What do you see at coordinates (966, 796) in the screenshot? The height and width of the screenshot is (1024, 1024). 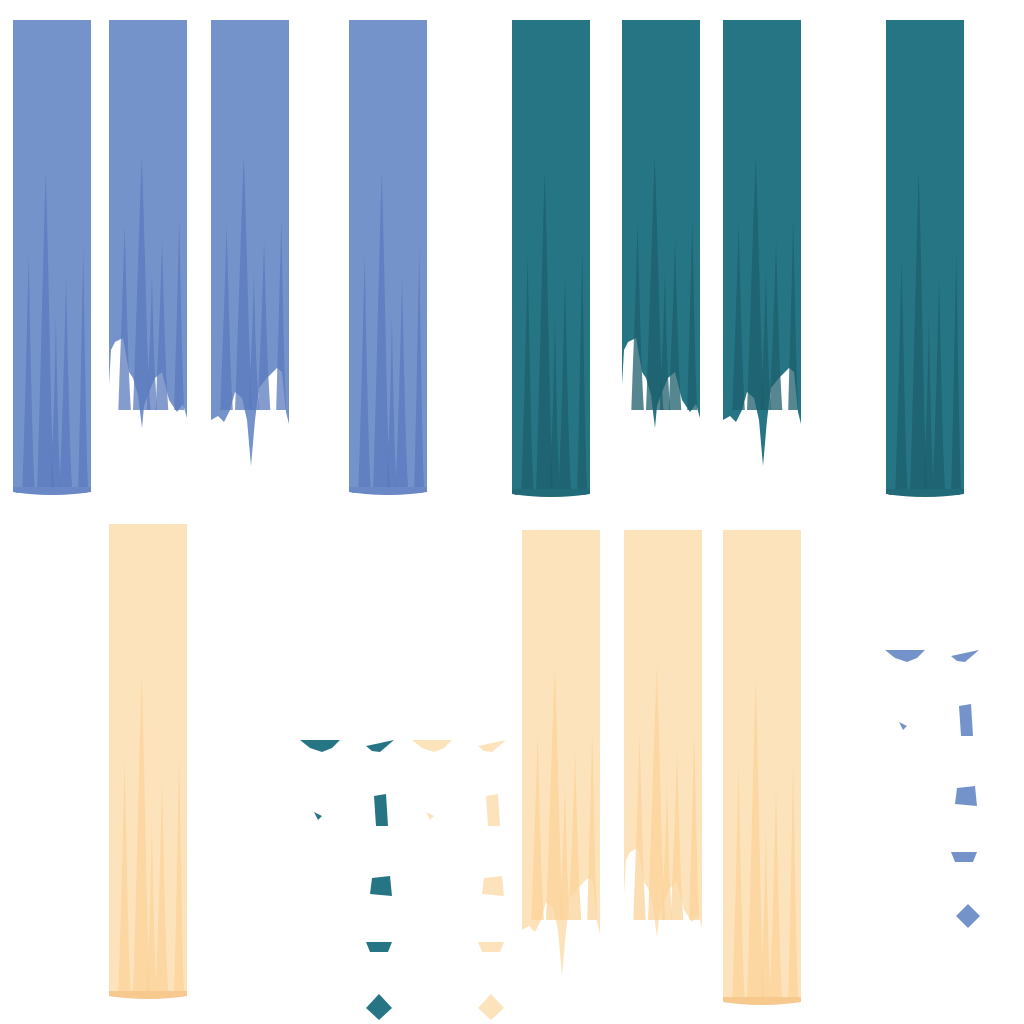 I see `scrap-chunk-blue` at bounding box center [966, 796].